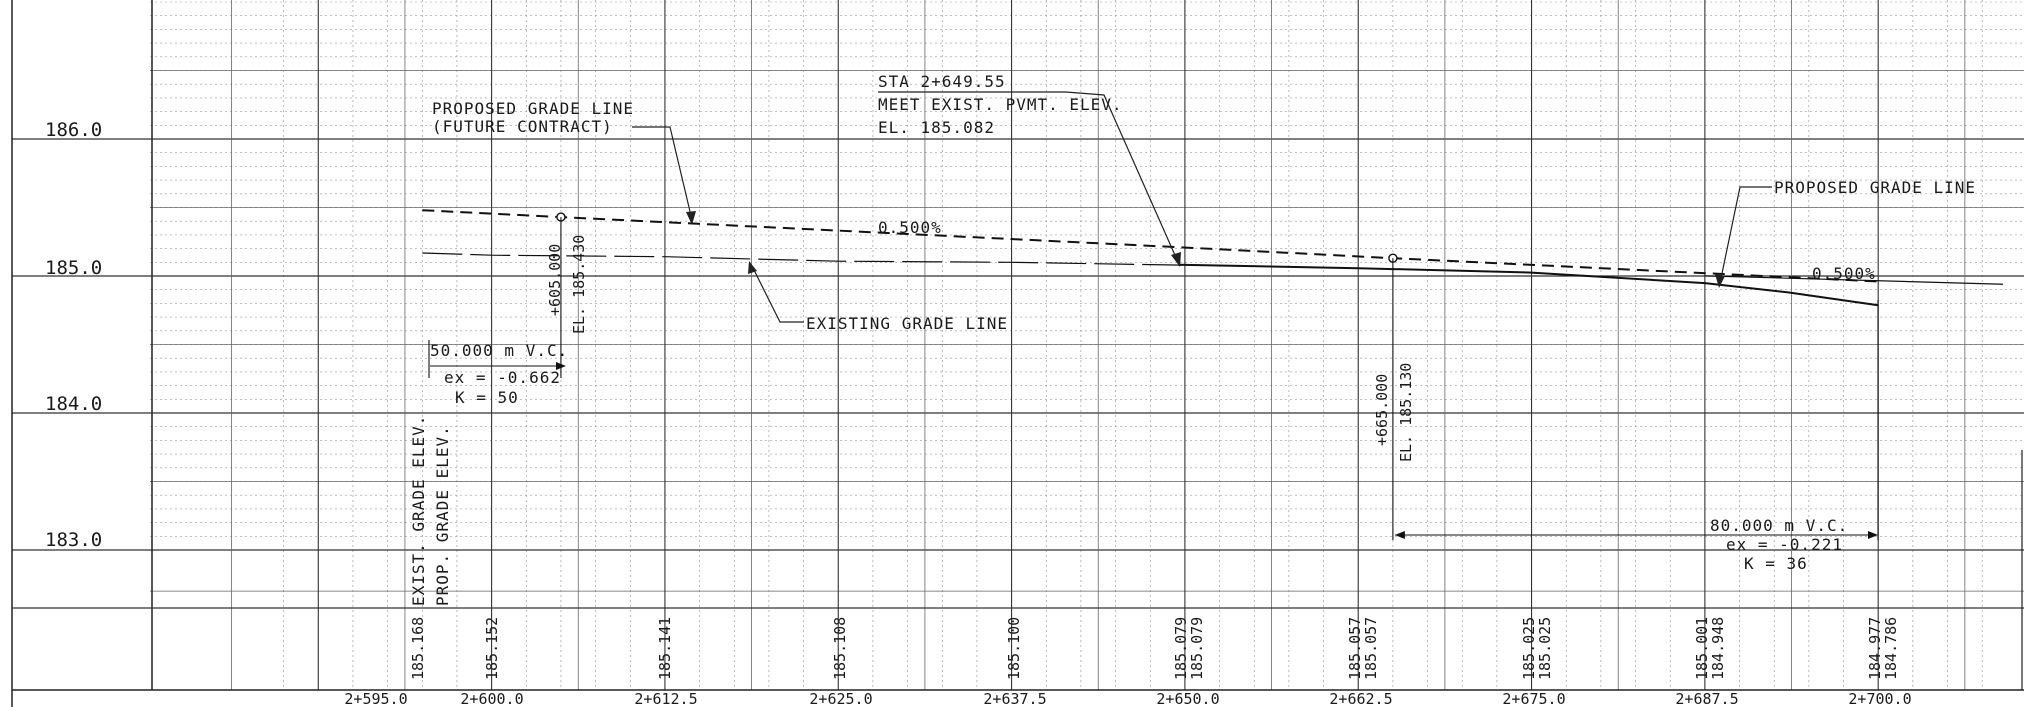 This screenshot has height=707, width=2024. I want to click on pvi-1-vc-length: 50.000 m V.C., so click(499, 350).